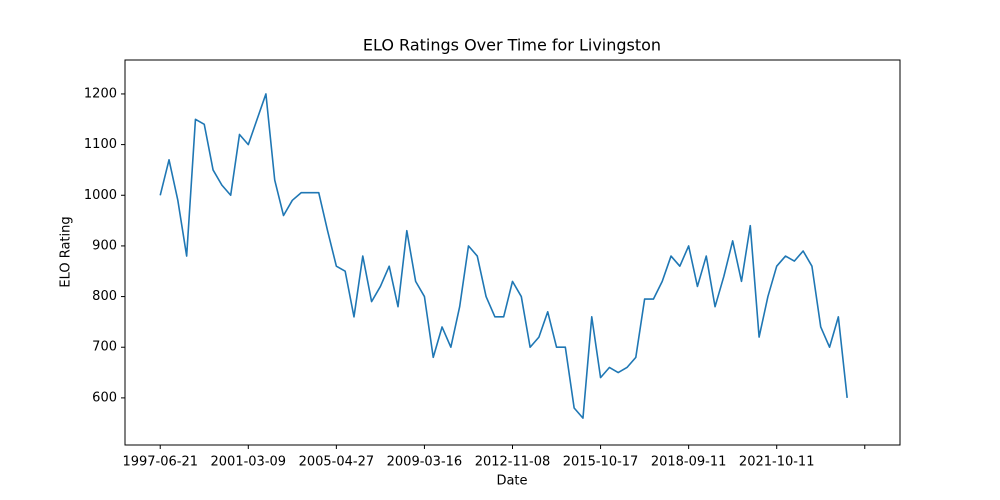 The width and height of the screenshot is (1000, 500). Describe the element at coordinates (689, 462) in the screenshot. I see `x-tick-label: 2018-09-11` at that location.